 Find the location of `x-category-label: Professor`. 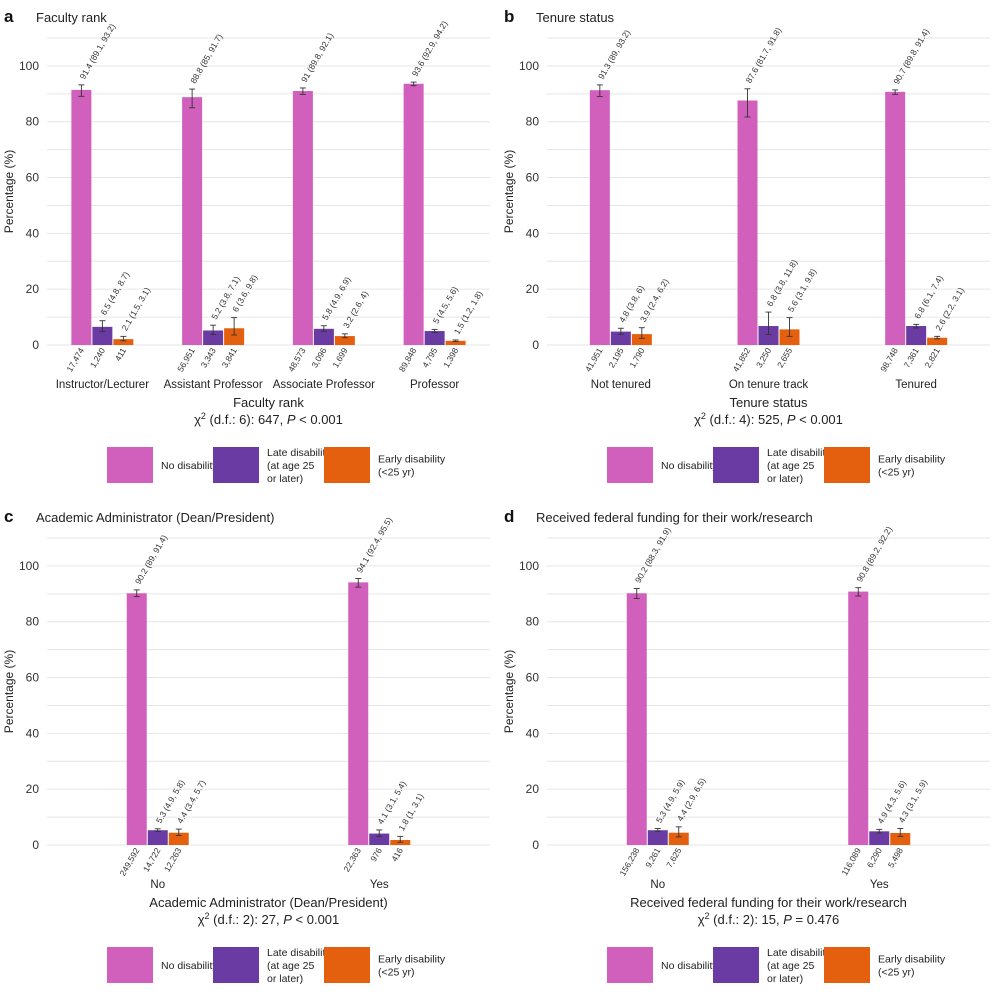

x-category-label: Professor is located at coordinates (434, 385).